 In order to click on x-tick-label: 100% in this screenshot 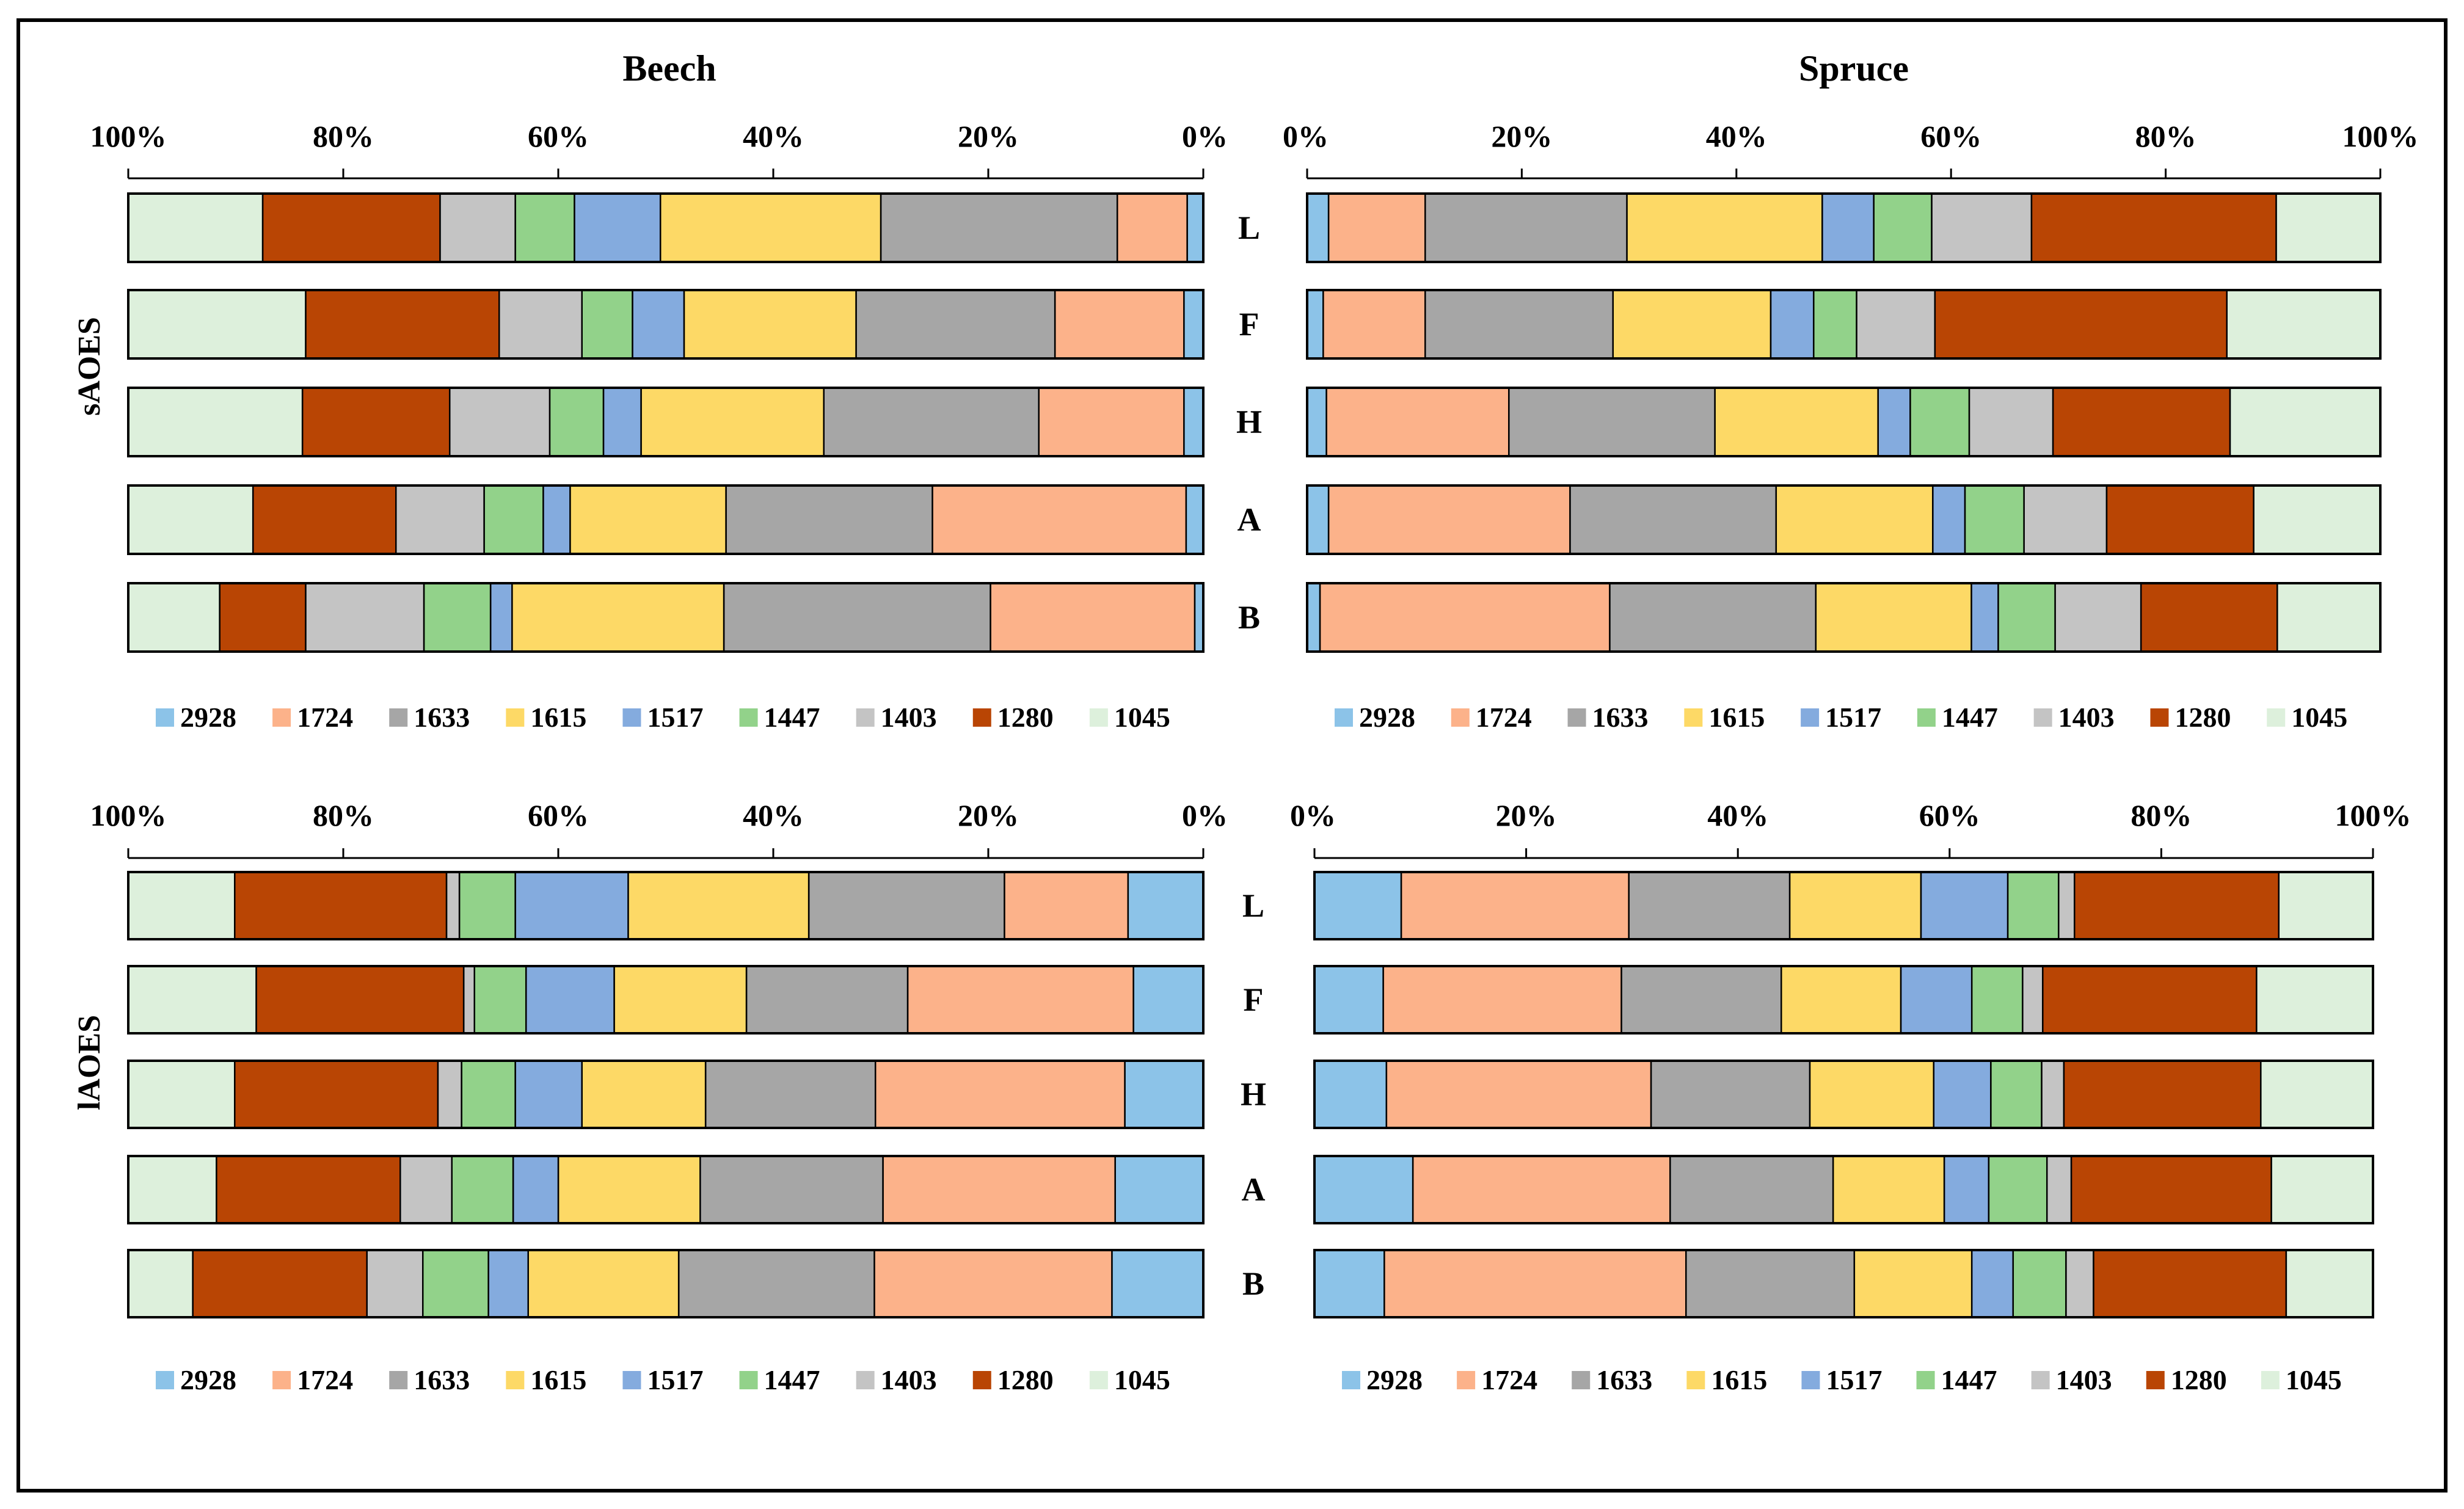, I will do `click(2373, 815)`.